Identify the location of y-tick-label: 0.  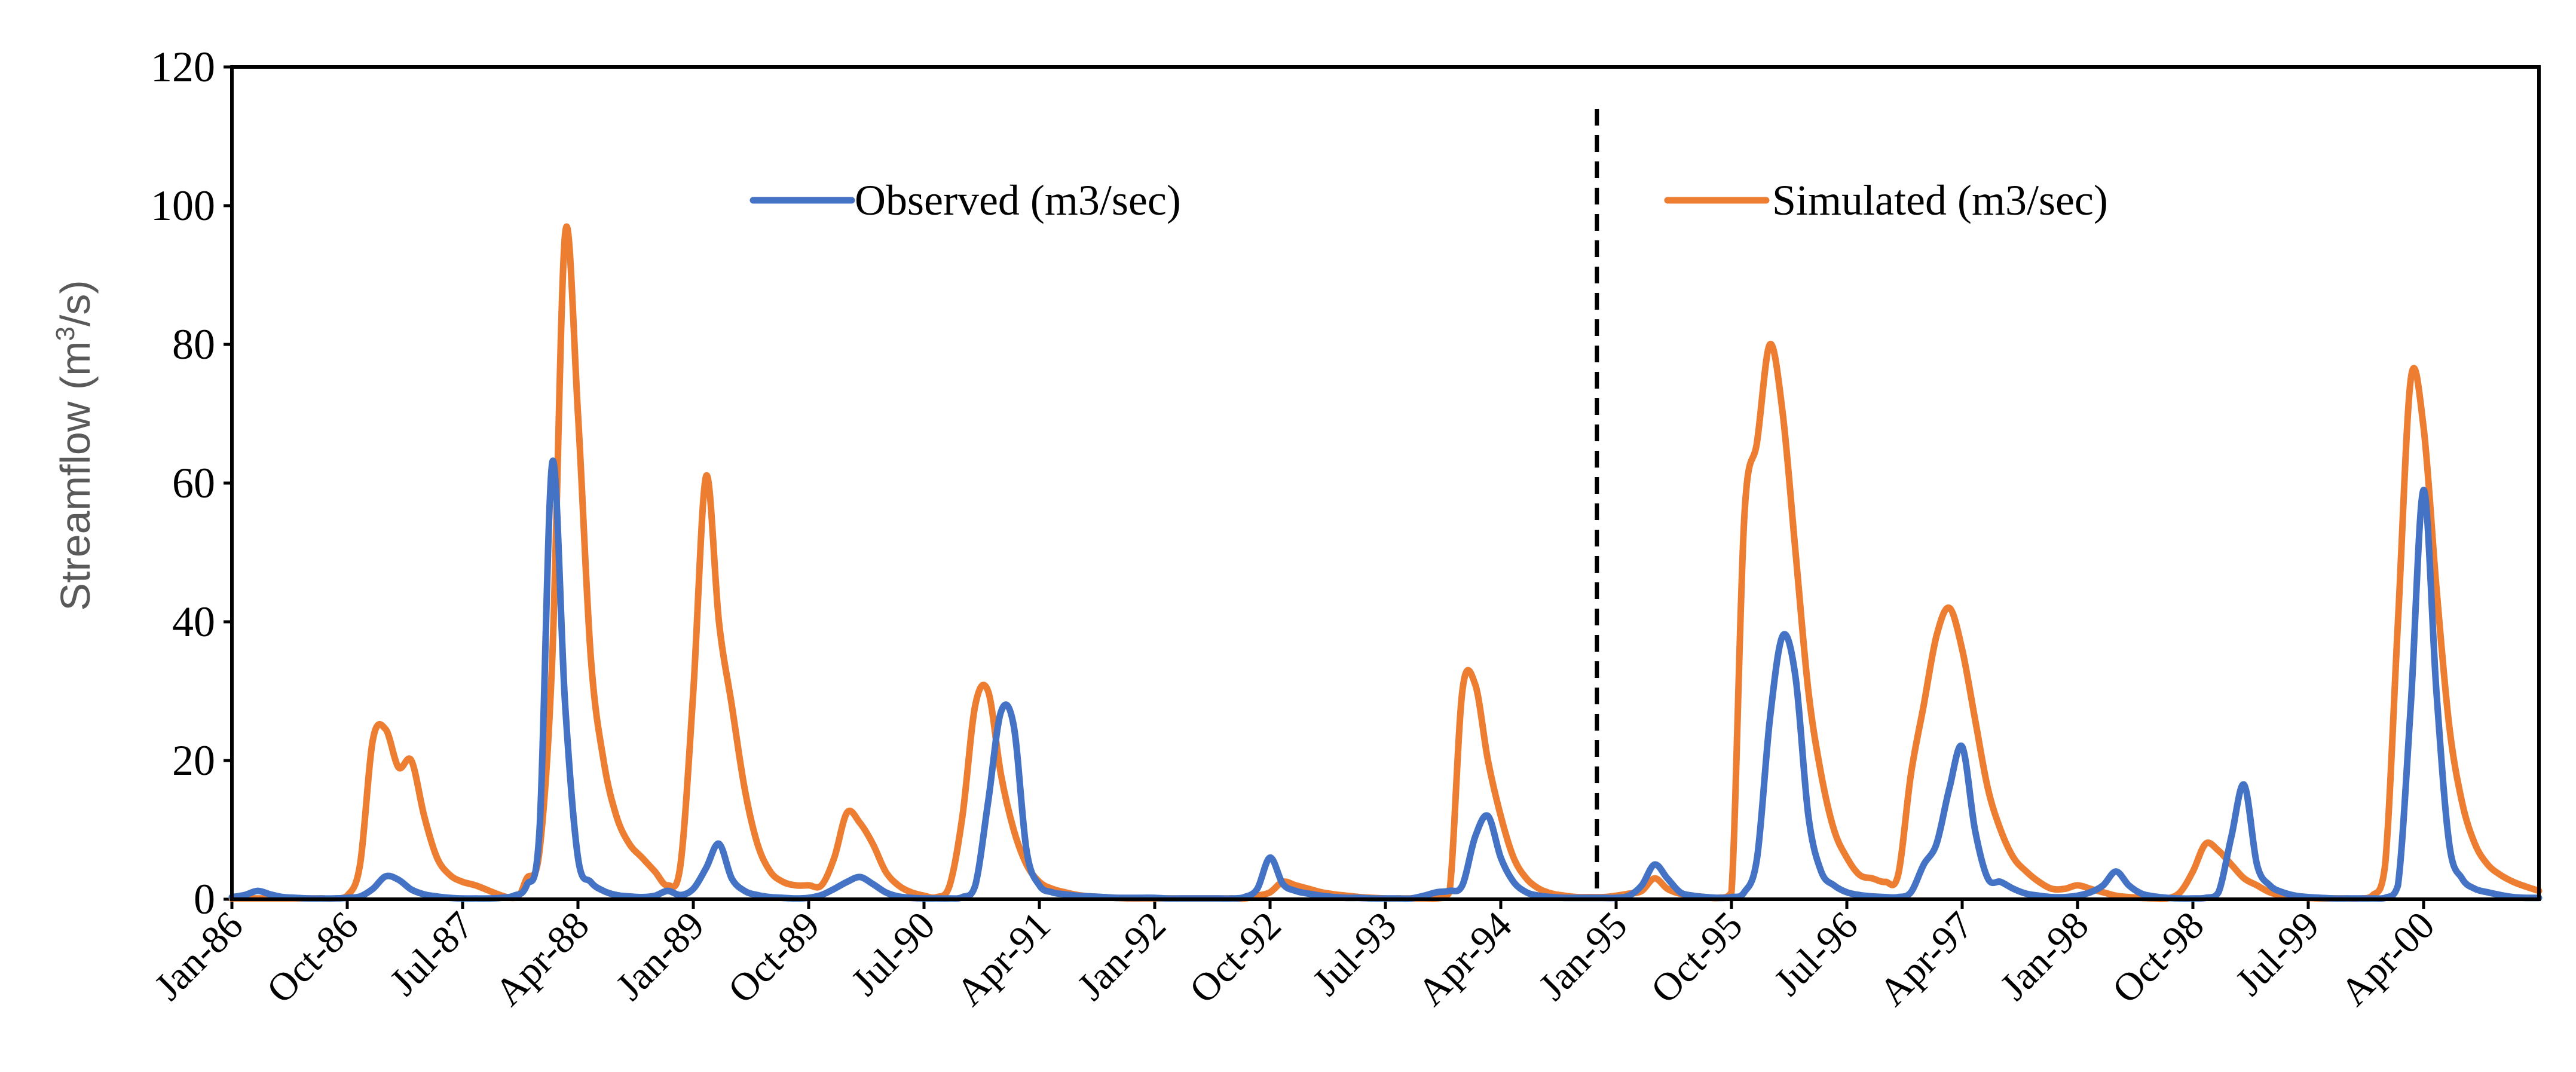
(204, 899).